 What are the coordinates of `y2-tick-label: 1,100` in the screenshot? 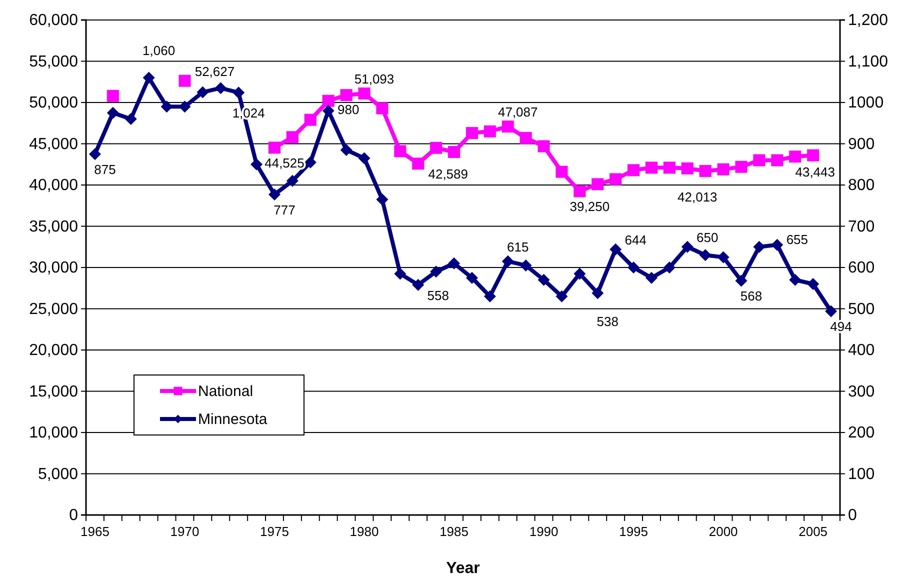 It's located at (868, 61).